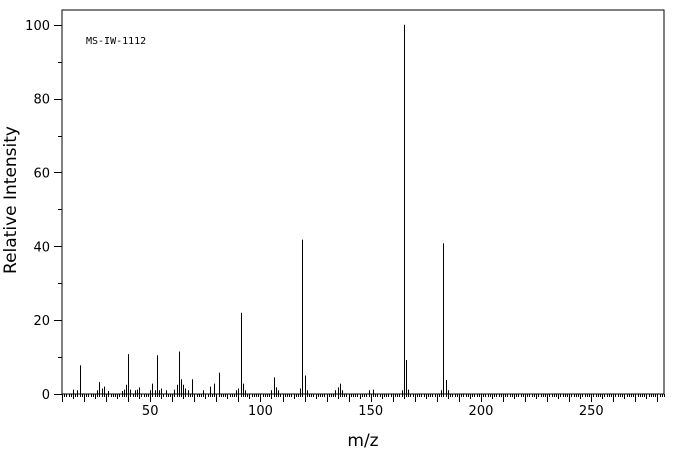 The width and height of the screenshot is (676, 455). I want to click on x-tick-label: 250, so click(591, 411).